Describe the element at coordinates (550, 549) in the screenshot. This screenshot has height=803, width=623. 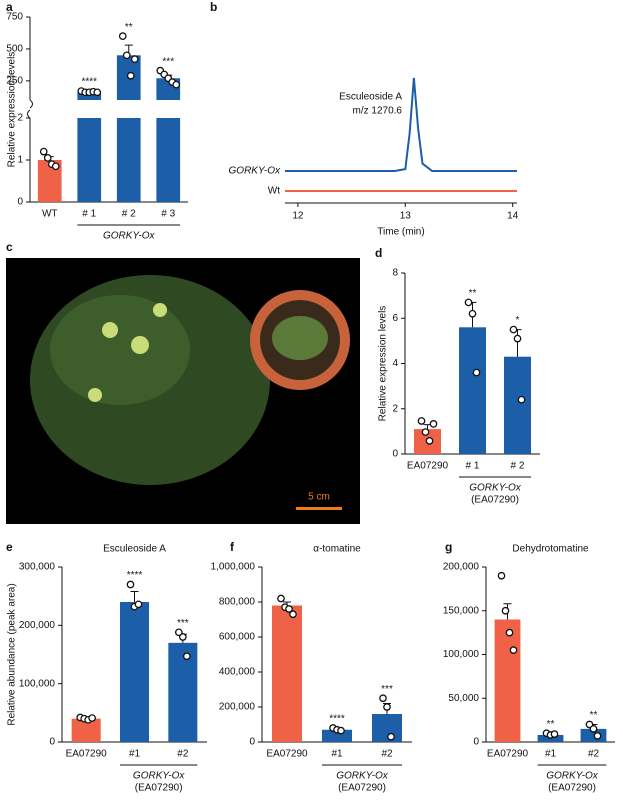
I see `chart-title: Dehydrotomatine` at that location.